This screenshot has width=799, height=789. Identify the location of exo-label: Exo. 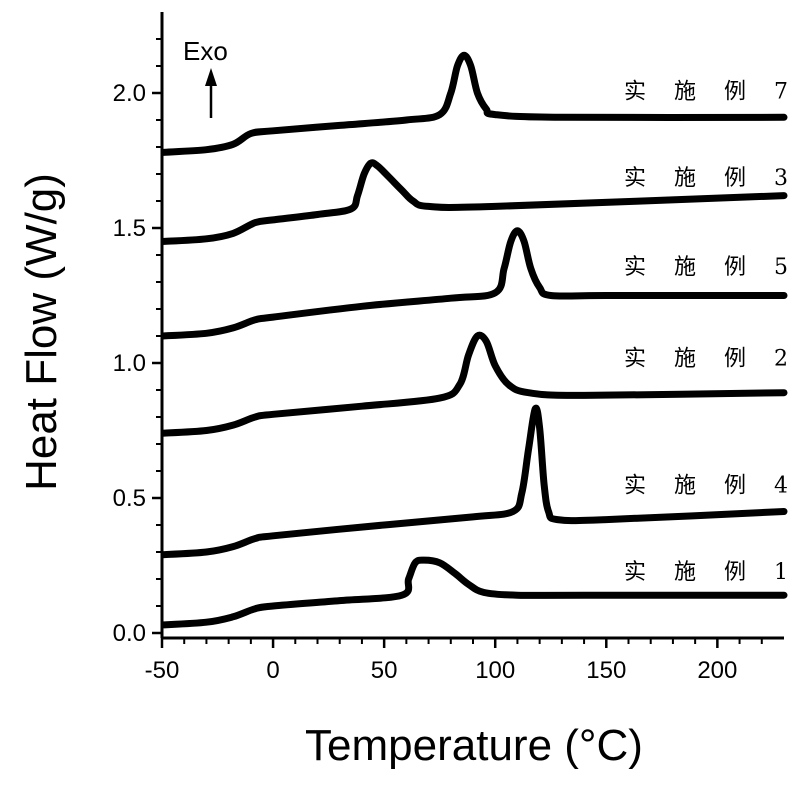
(205, 51).